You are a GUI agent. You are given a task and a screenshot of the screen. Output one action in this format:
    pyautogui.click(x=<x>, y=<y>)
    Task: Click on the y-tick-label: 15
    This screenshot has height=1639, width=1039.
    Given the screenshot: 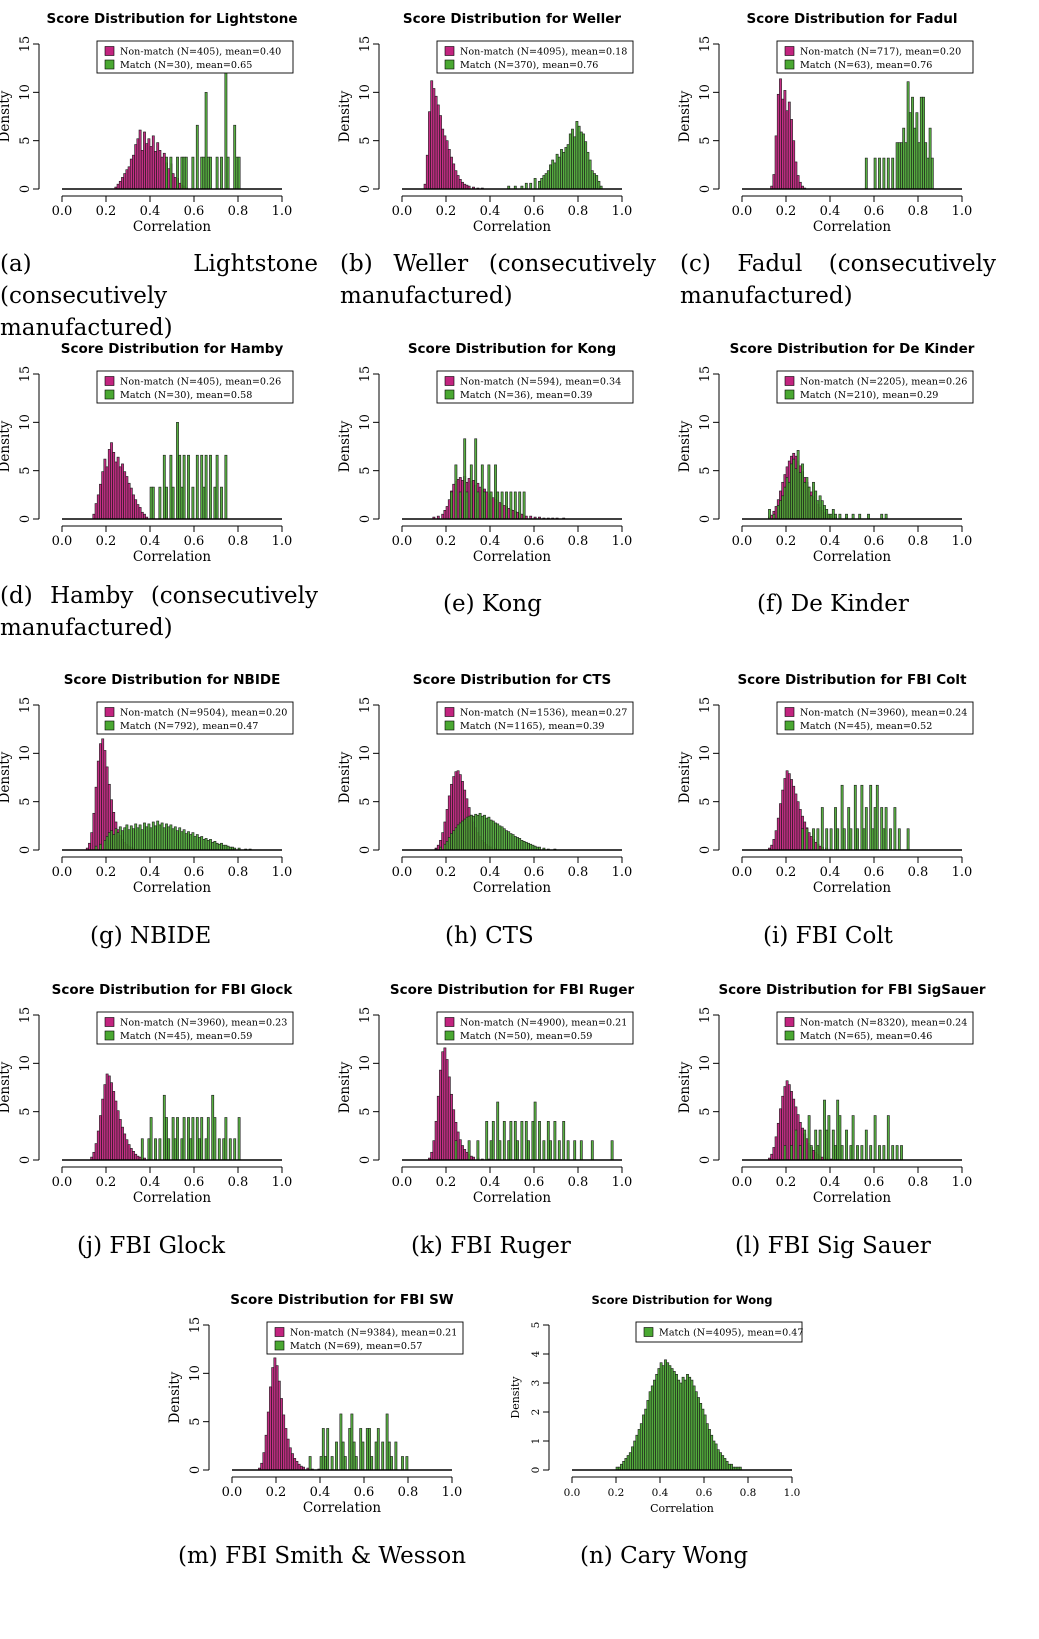 What is the action you would take?
    pyautogui.click(x=25, y=374)
    